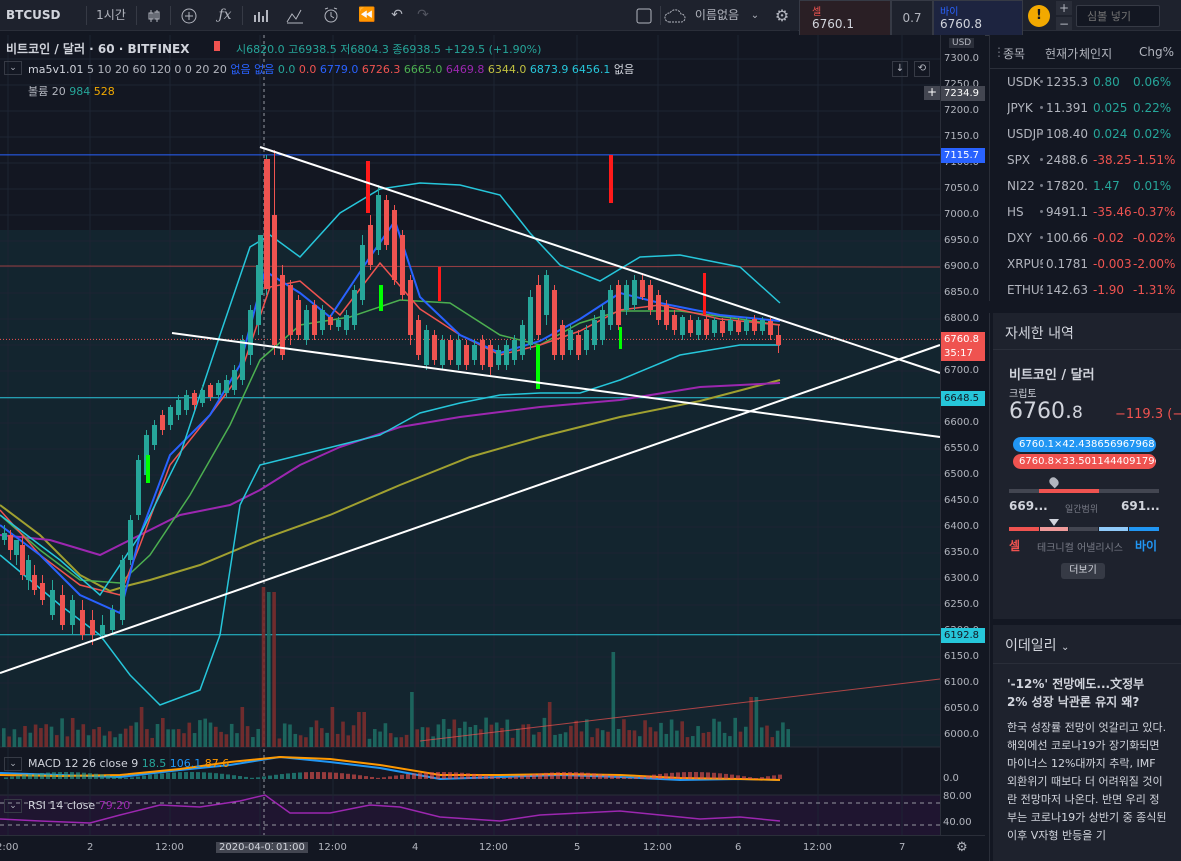  What do you see at coordinates (717, 15) in the screenshot?
I see `layout-name: 이름없음` at bounding box center [717, 15].